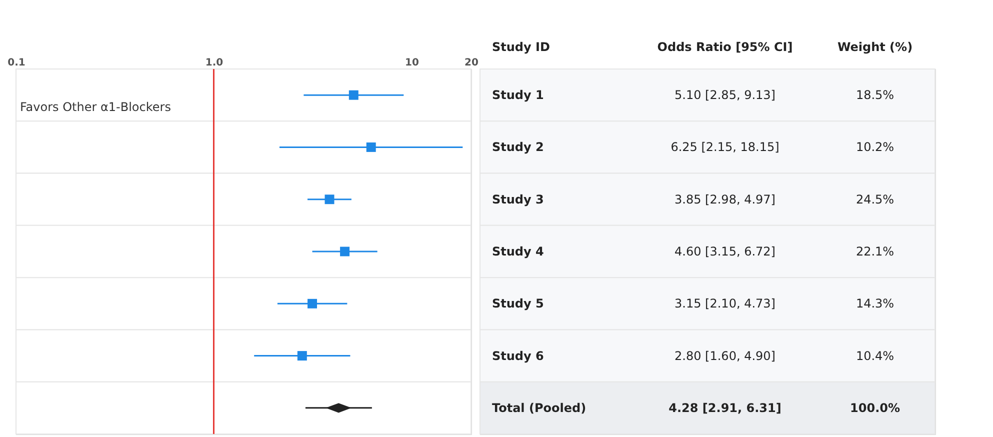  Describe the element at coordinates (725, 199) in the screenshot. I see `data-label: 3.85 [2.98, 4.97]` at that location.